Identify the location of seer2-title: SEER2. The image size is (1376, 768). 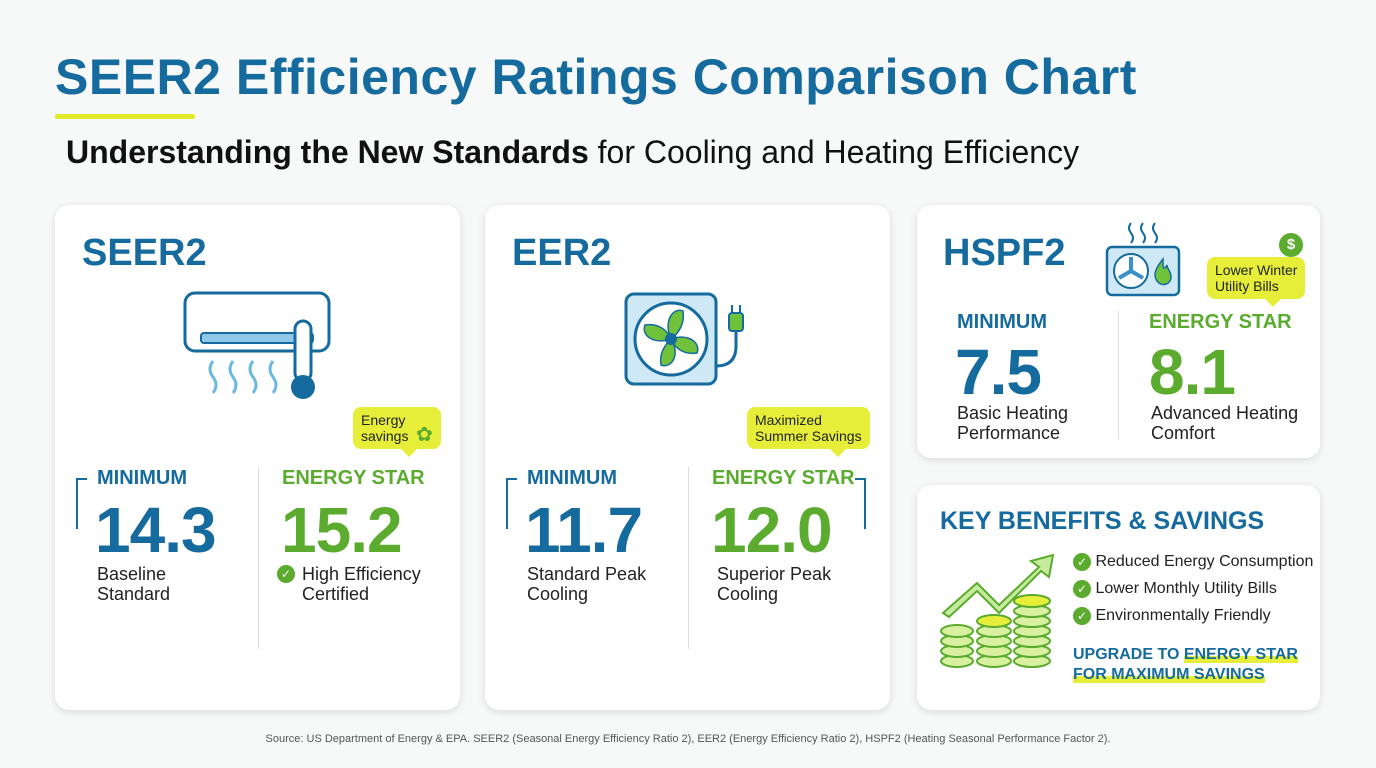
(144, 253).